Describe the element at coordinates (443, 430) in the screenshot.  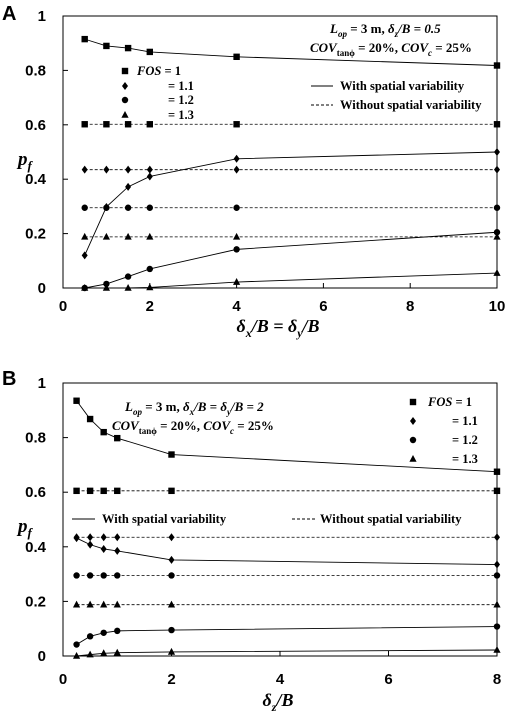
I see `fos-legend-b: FOS = 1 = 1.1 = 1.2 = 1.3` at that location.